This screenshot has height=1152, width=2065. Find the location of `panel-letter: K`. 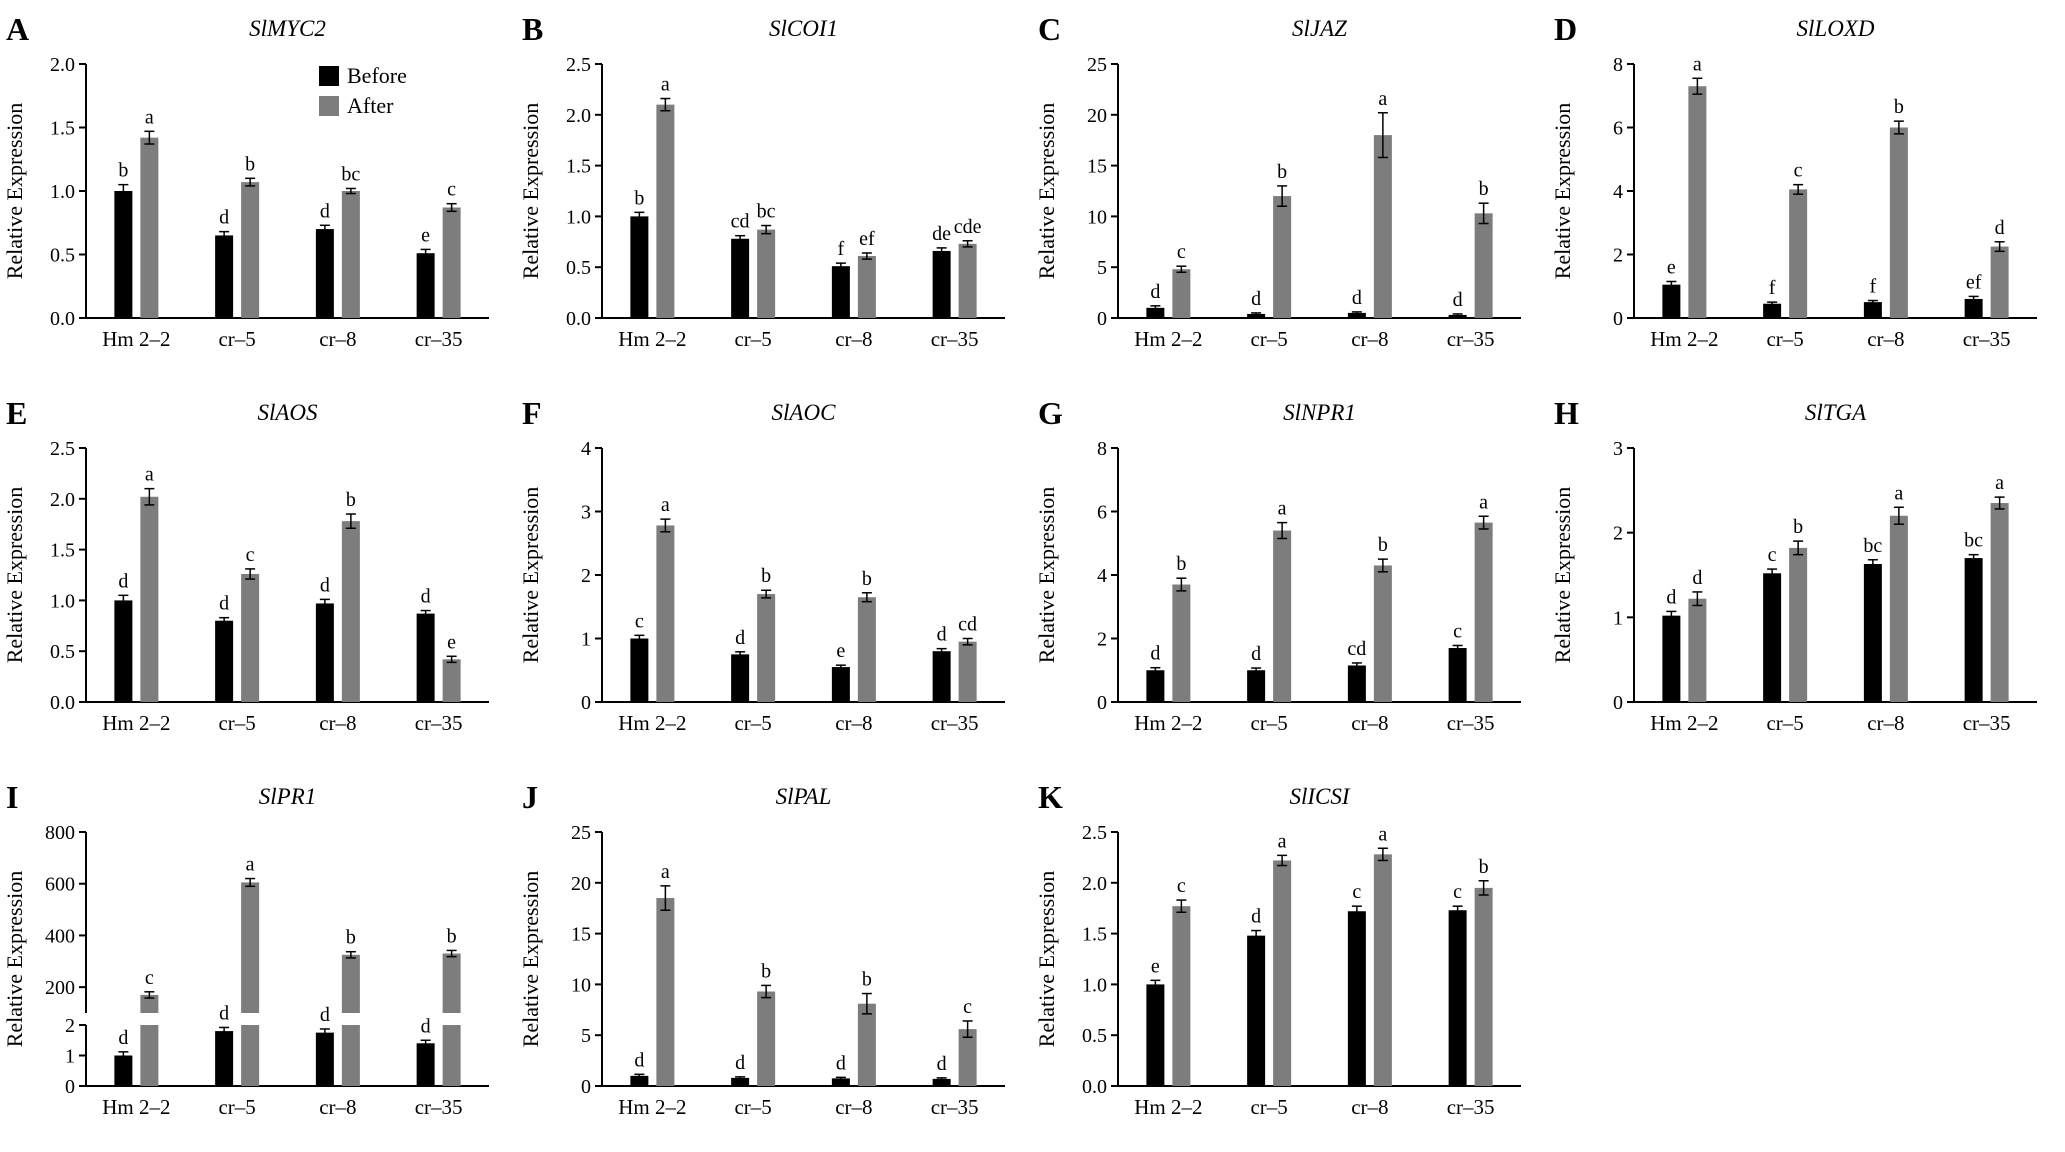

panel-letter: K is located at coordinates (1050, 797).